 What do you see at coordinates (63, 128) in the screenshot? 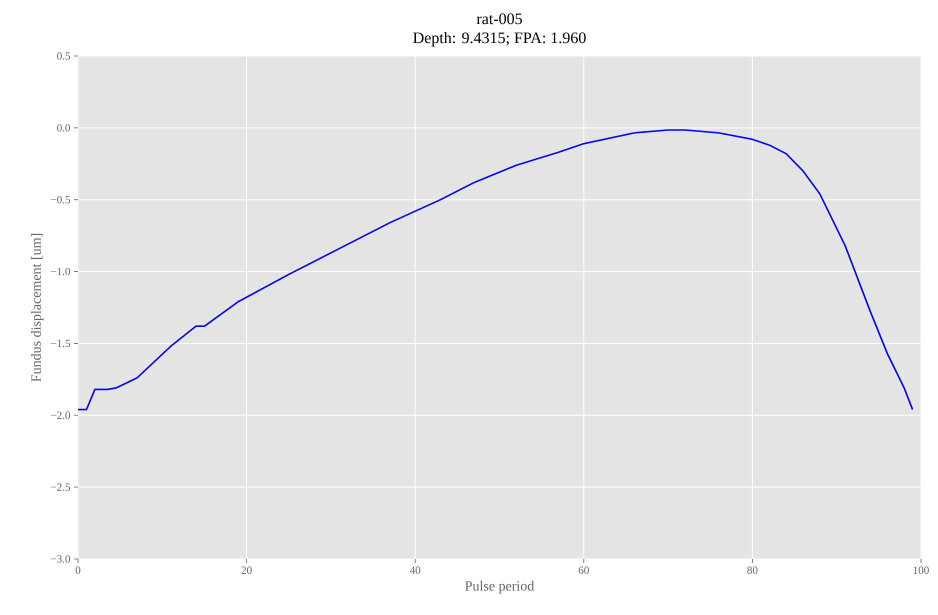
I see `y-tick-label: 0.0` at bounding box center [63, 128].